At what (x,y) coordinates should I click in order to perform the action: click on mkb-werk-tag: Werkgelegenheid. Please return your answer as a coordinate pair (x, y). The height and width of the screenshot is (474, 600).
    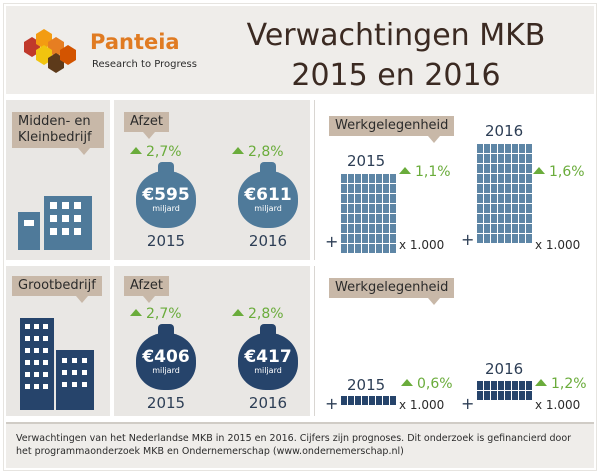
    Looking at the image, I should click on (392, 129).